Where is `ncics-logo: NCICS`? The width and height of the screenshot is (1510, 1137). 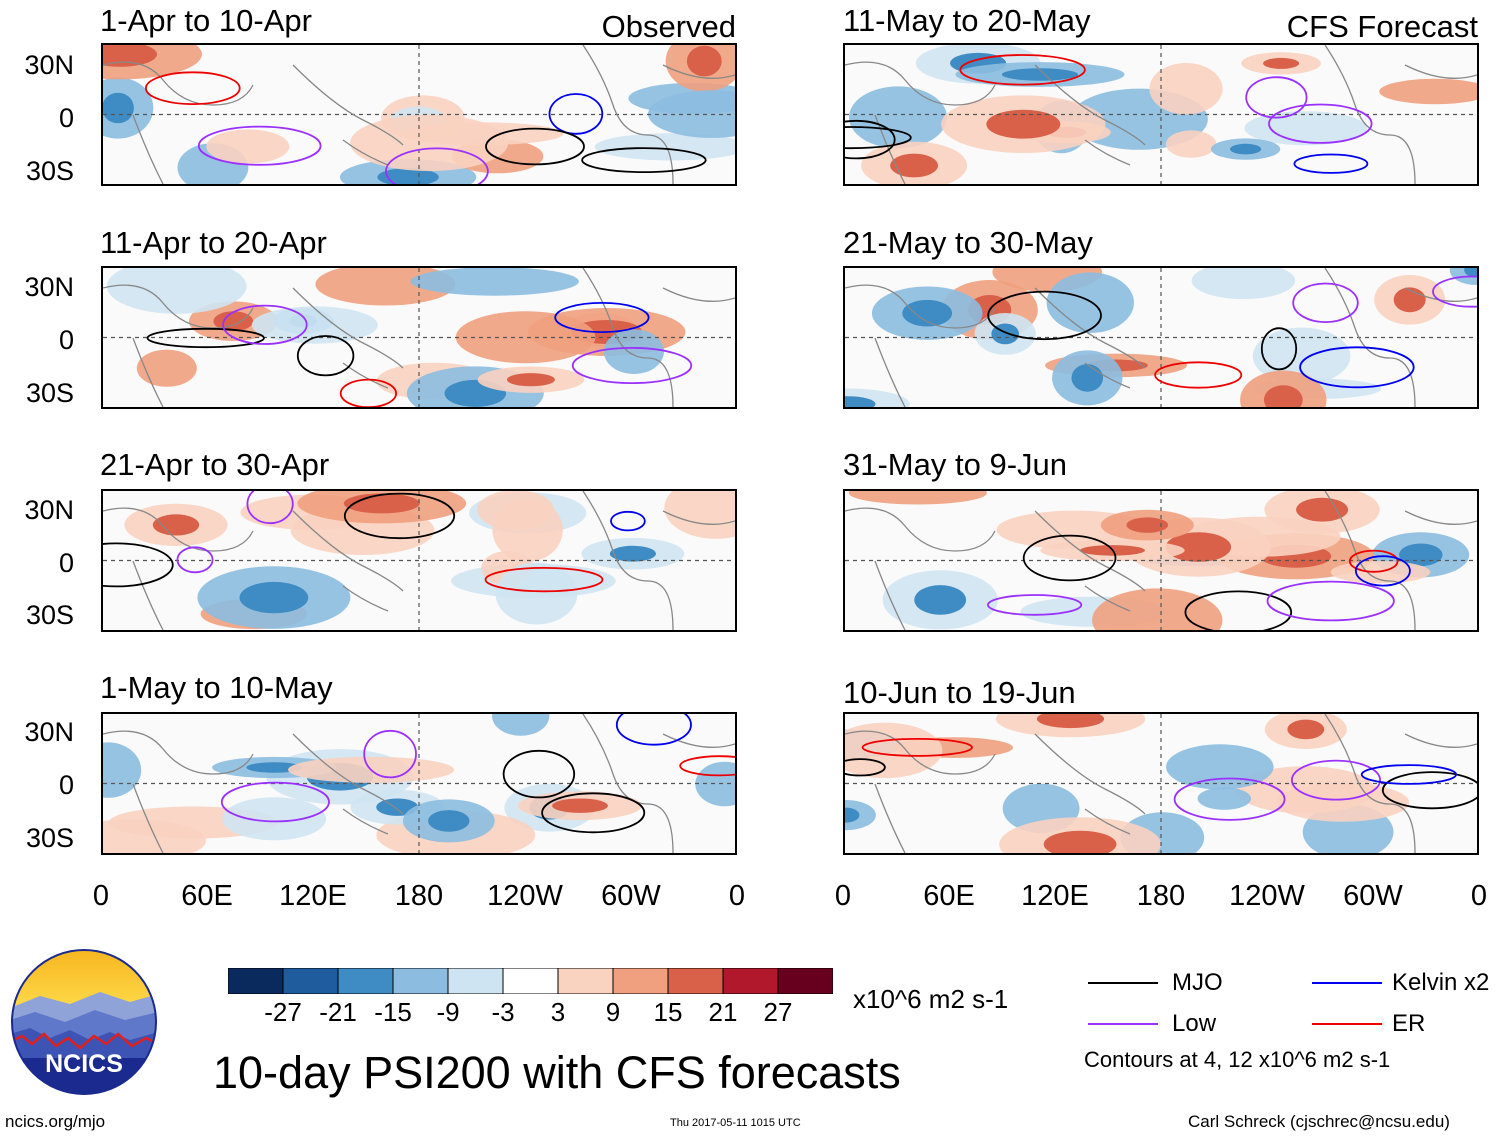 ncics-logo: NCICS is located at coordinates (84, 1022).